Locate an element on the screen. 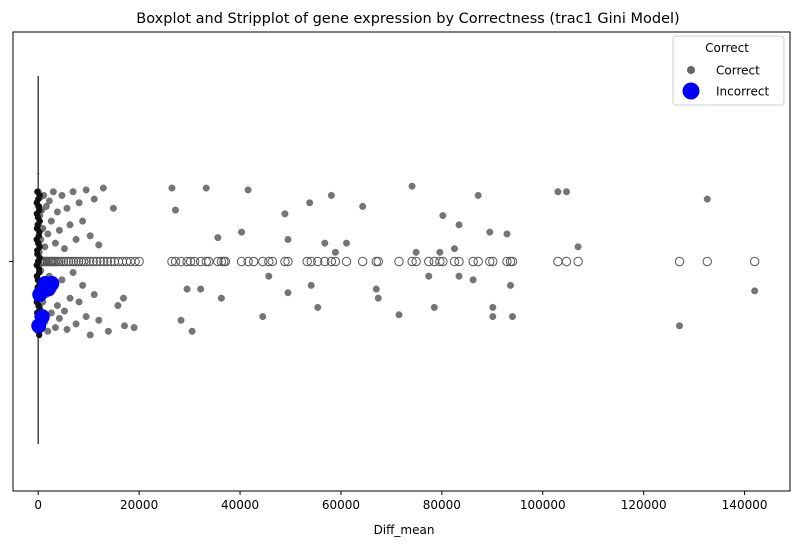 The height and width of the screenshot is (545, 799). legend-title: Correct is located at coordinates (727, 48).